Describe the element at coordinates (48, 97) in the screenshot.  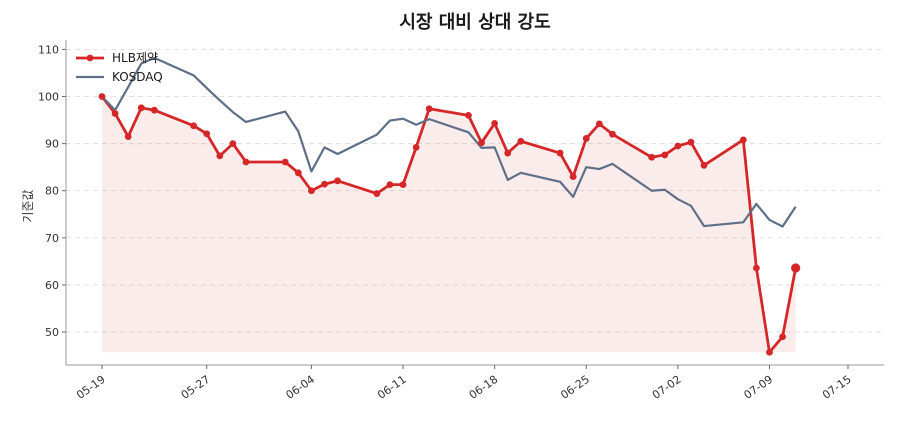
I see `y-tick-label: 100` at that location.